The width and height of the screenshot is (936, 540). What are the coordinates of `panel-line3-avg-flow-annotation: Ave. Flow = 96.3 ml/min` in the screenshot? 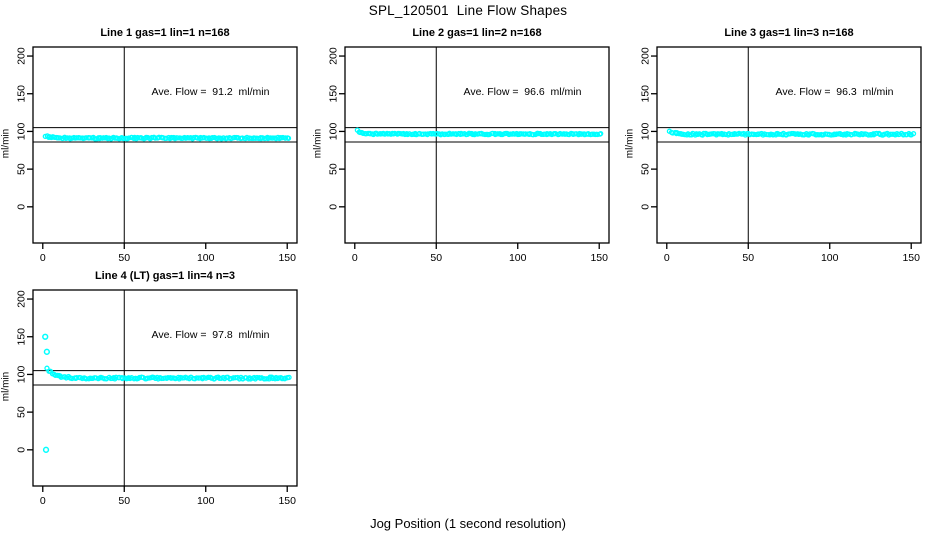 It's located at (834, 92).